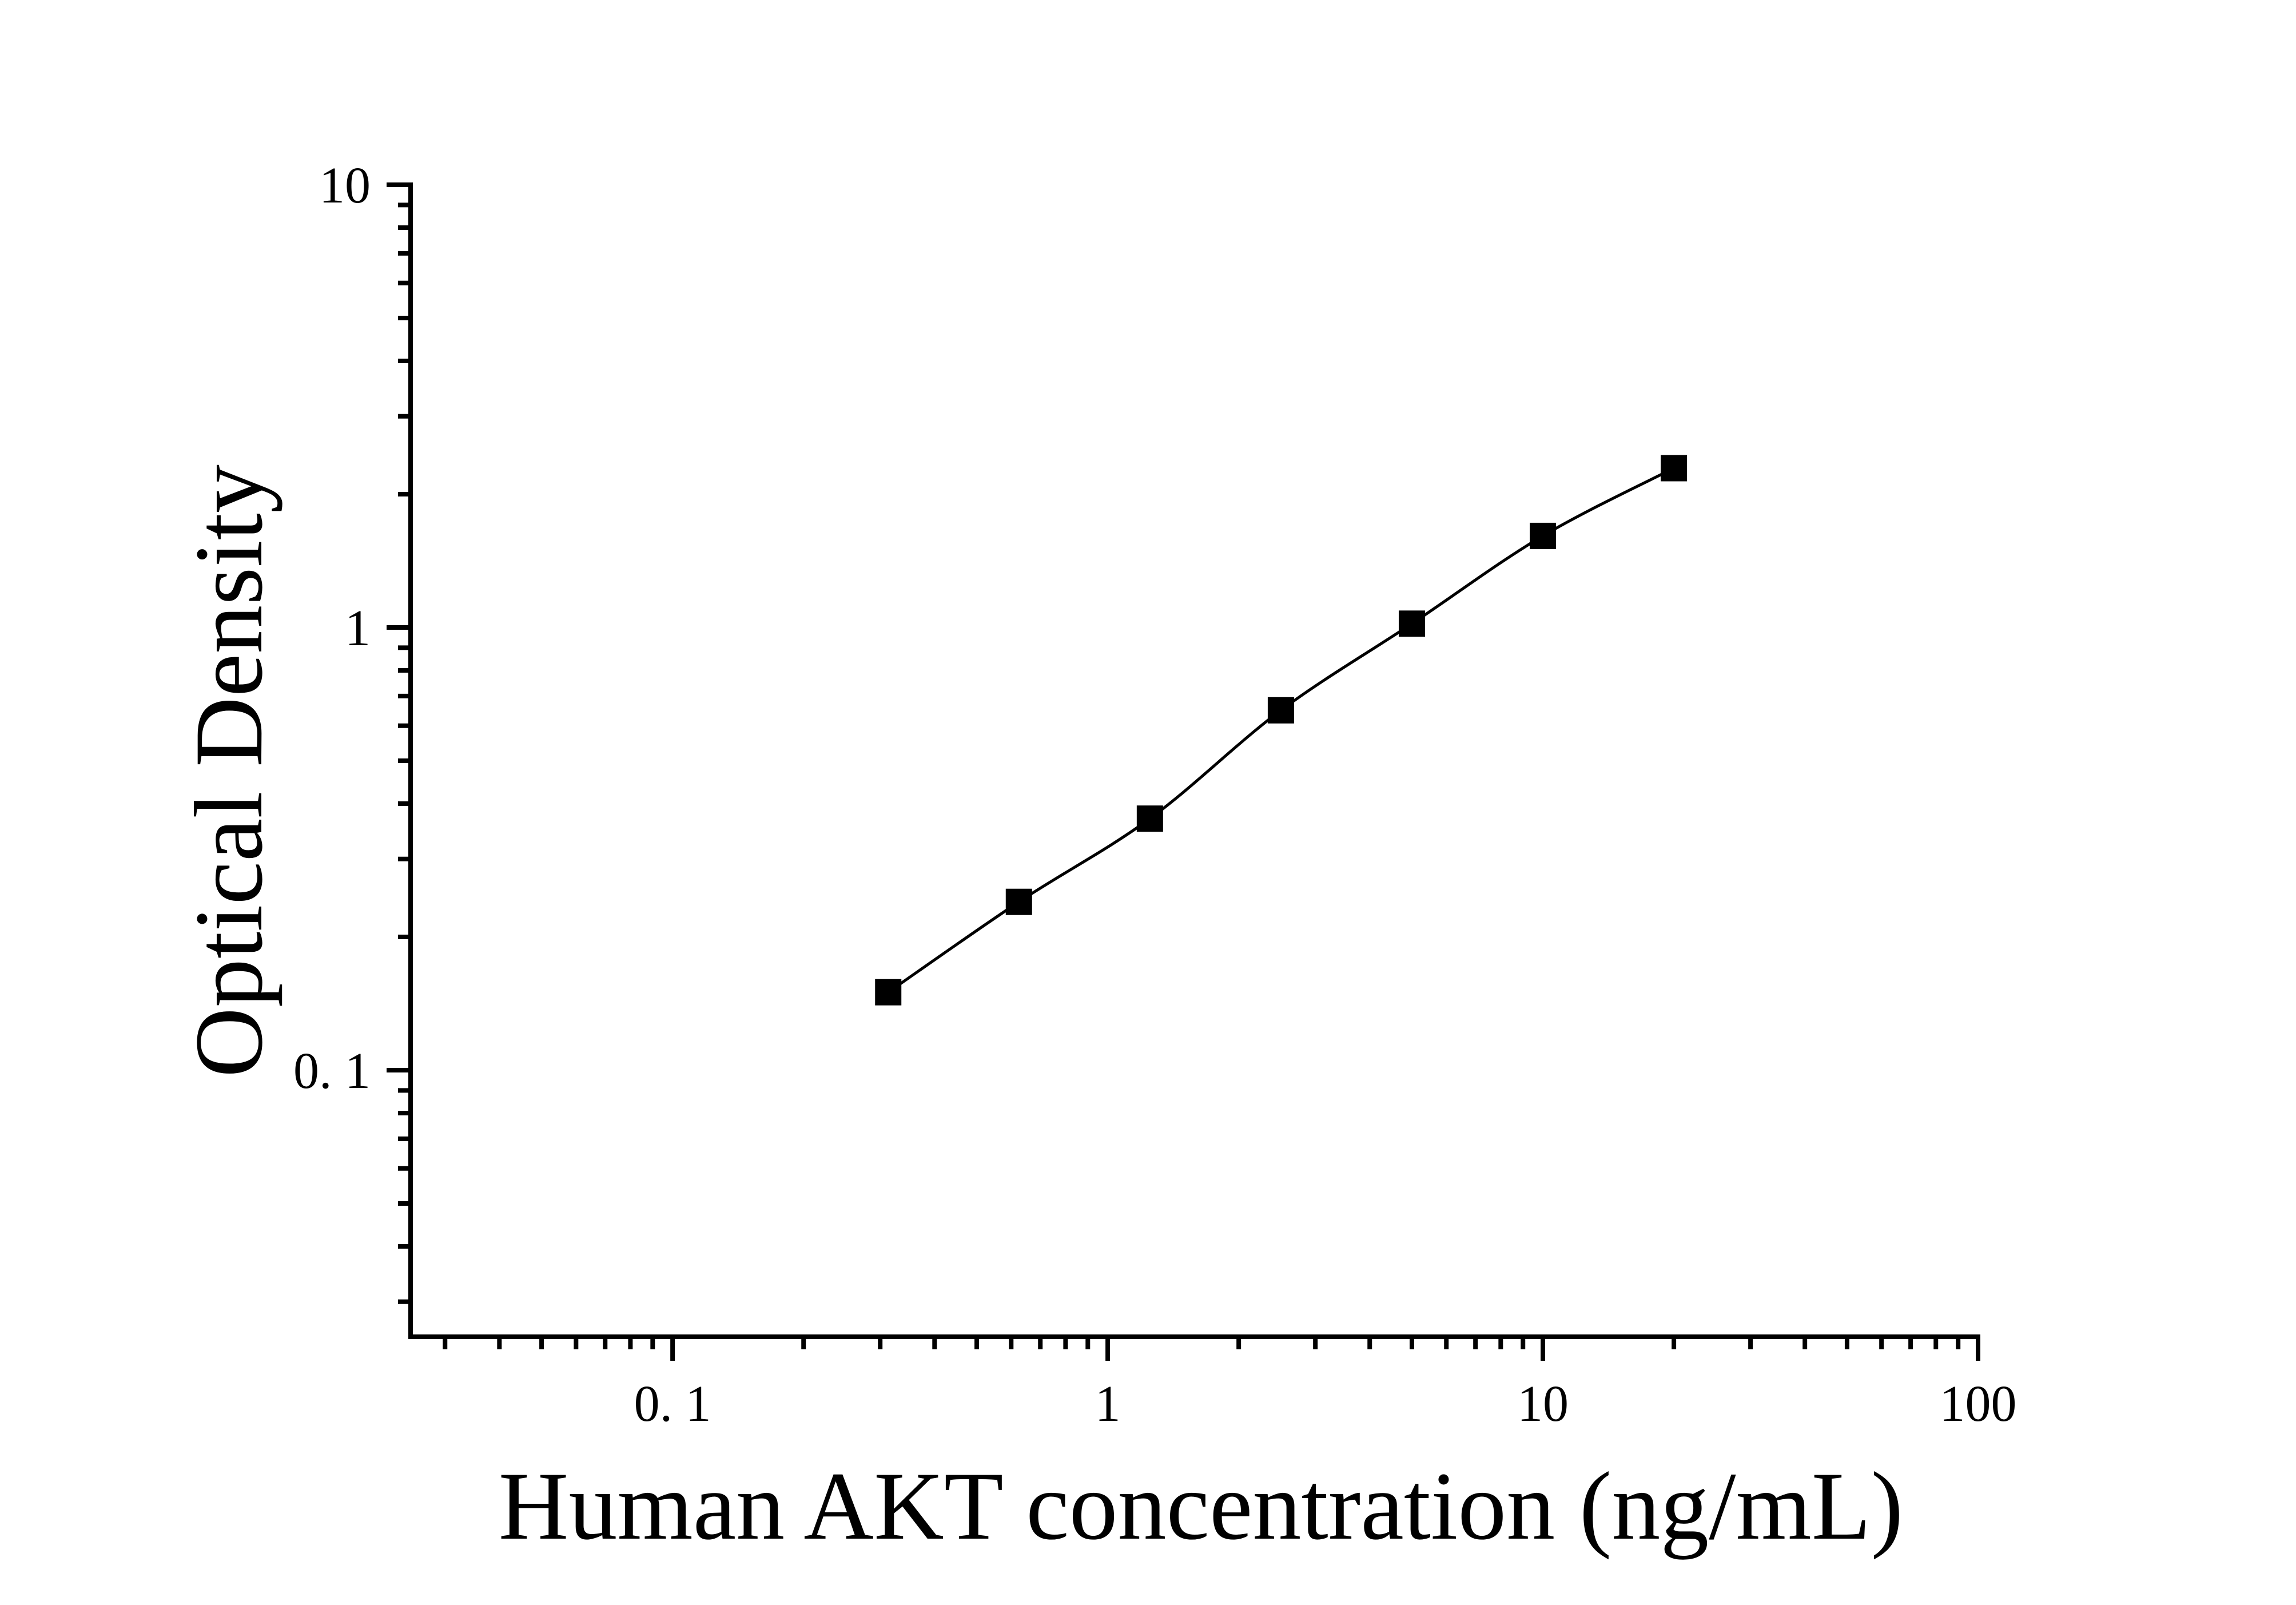  I want to click on y-tick-label: 1, so click(358, 628).